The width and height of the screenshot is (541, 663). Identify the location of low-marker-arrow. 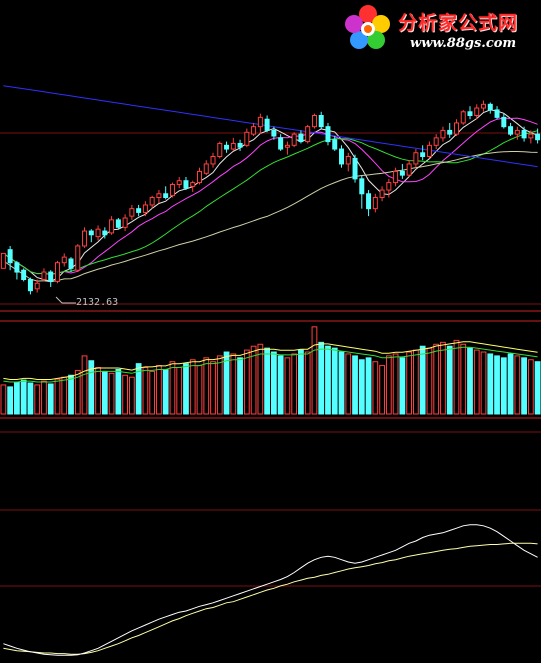
(59, 300).